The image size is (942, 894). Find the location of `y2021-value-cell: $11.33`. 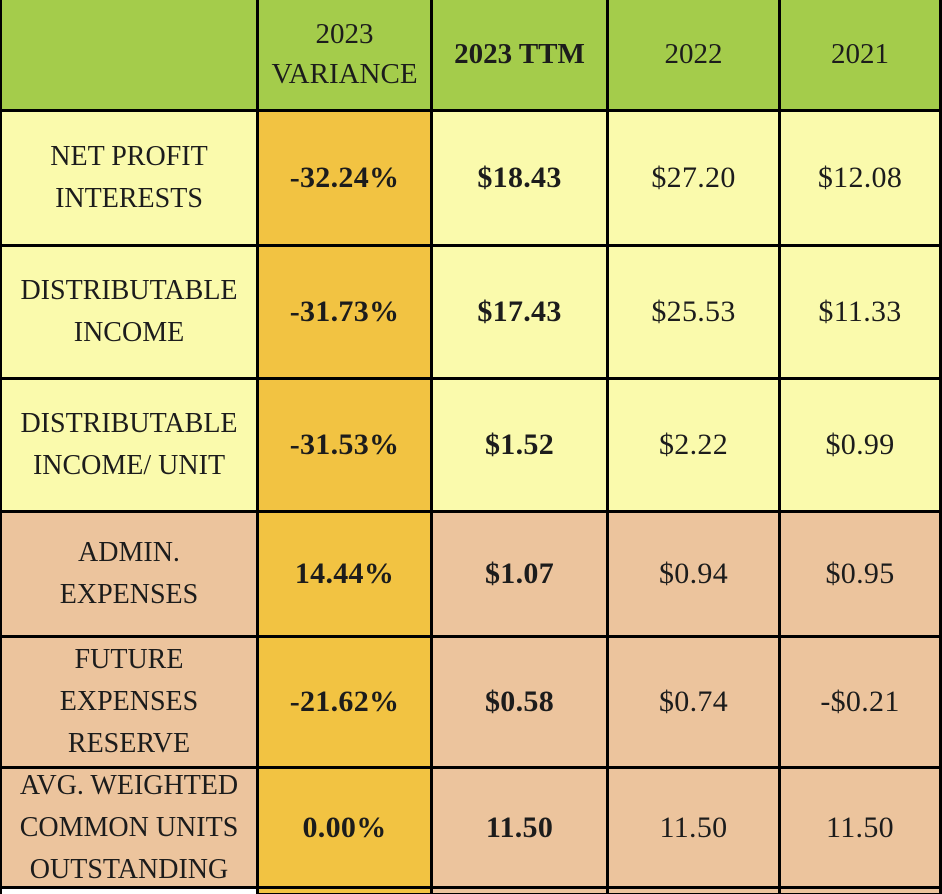

y2021-value-cell: $11.33 is located at coordinates (860, 312).